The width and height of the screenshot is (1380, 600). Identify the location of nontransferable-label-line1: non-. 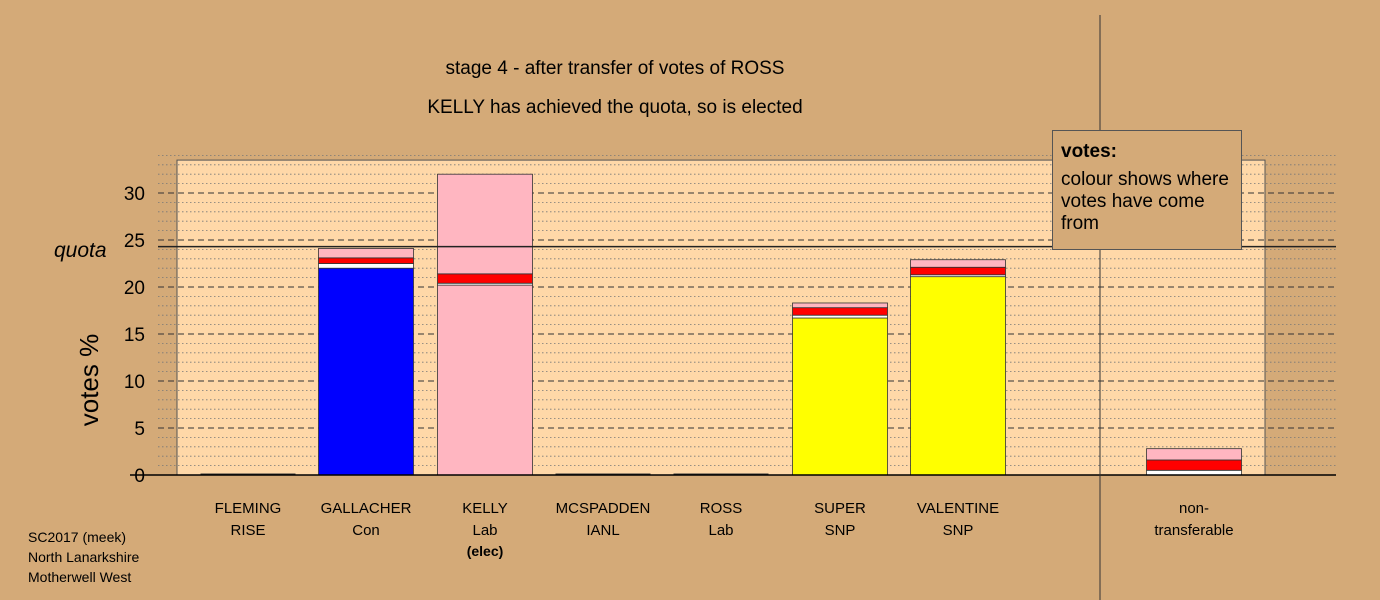
(1194, 508).